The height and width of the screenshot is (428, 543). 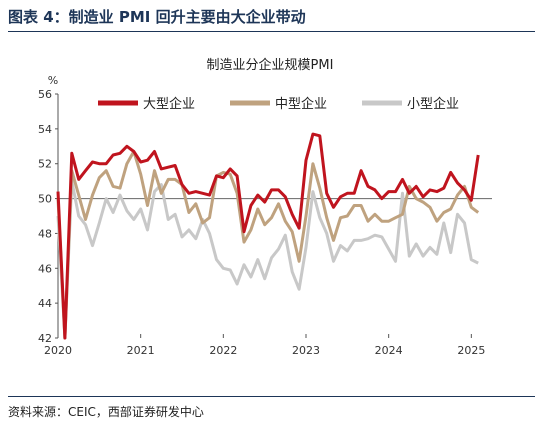 I want to click on y-tick-label: 48, so click(x=45, y=233).